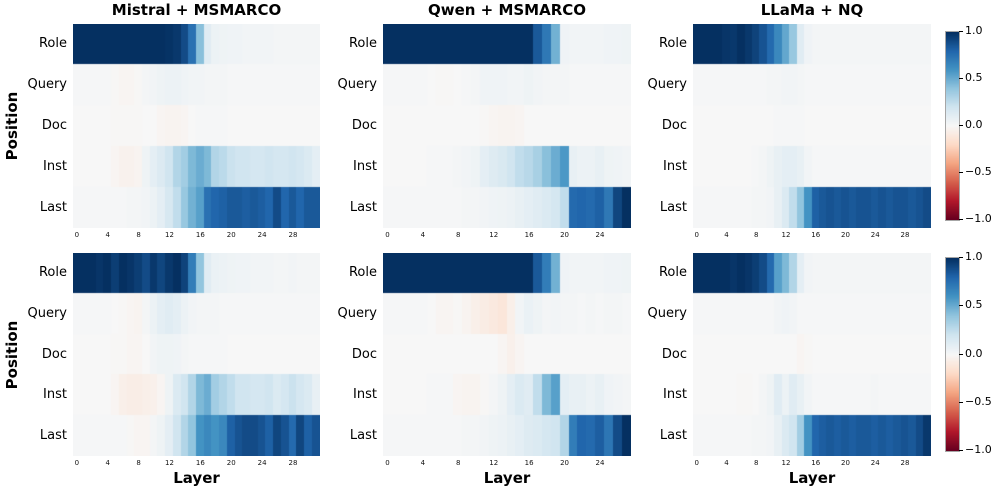  Describe the element at coordinates (196, 10) in the screenshot. I see `panel-title-mistral-msmarco: Mistral + MSMARCO` at that location.